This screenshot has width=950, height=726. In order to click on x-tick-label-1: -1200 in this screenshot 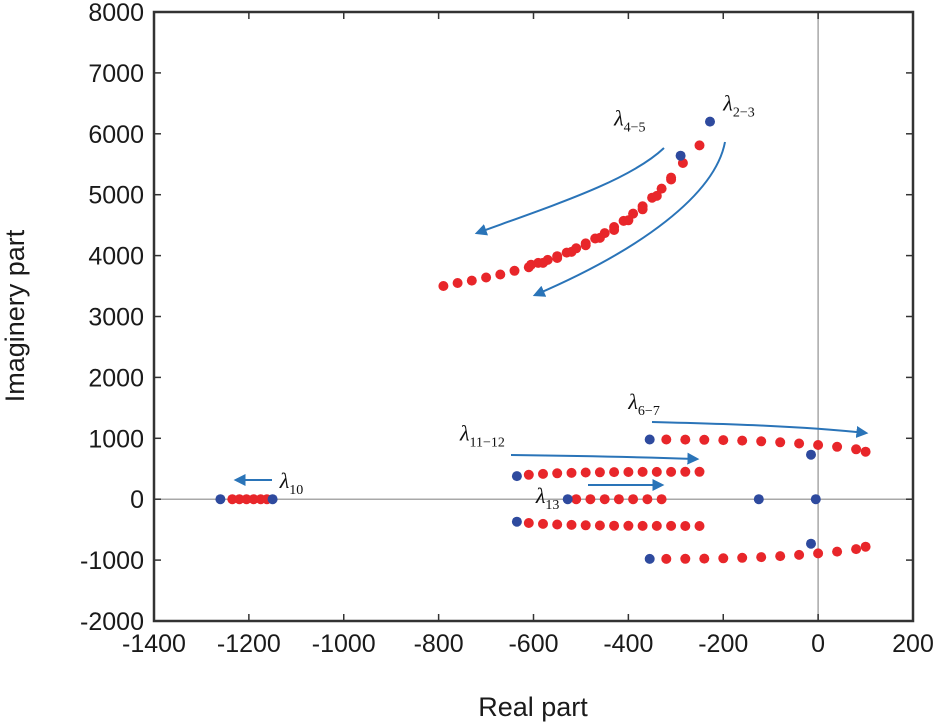, I will do `click(249, 644)`.